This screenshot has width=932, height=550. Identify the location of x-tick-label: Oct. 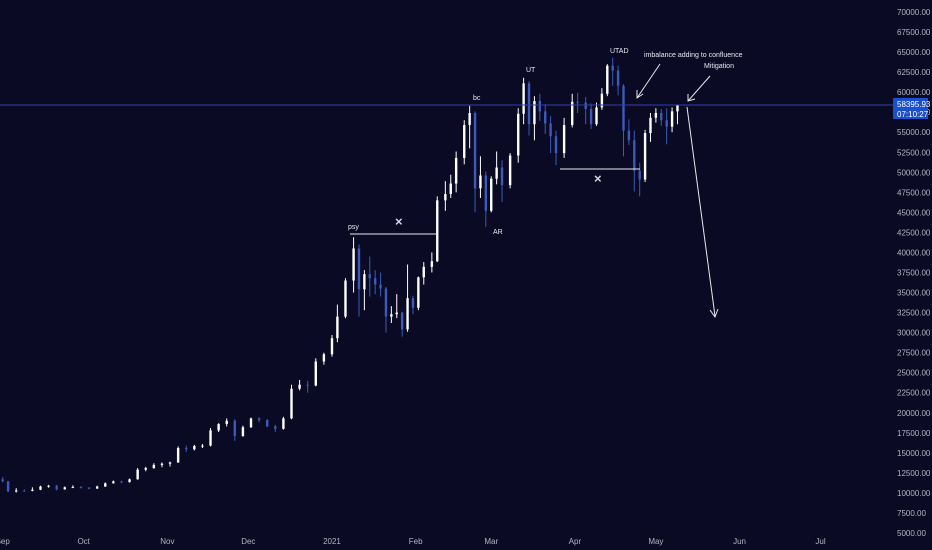
(83, 541).